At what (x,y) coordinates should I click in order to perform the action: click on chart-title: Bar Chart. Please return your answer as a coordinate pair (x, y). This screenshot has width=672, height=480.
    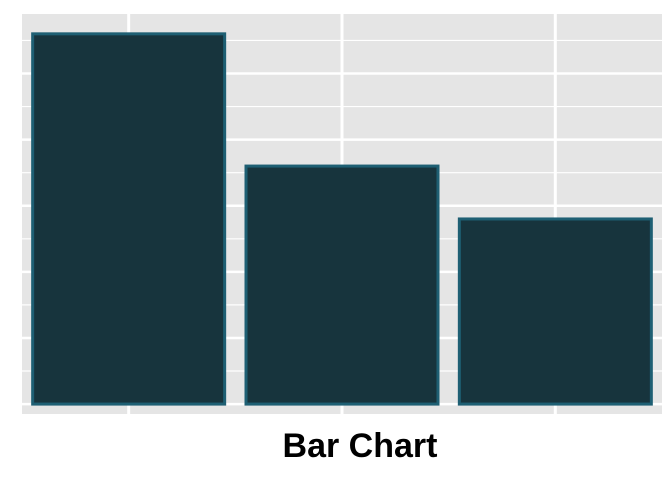
    Looking at the image, I should click on (360, 446).